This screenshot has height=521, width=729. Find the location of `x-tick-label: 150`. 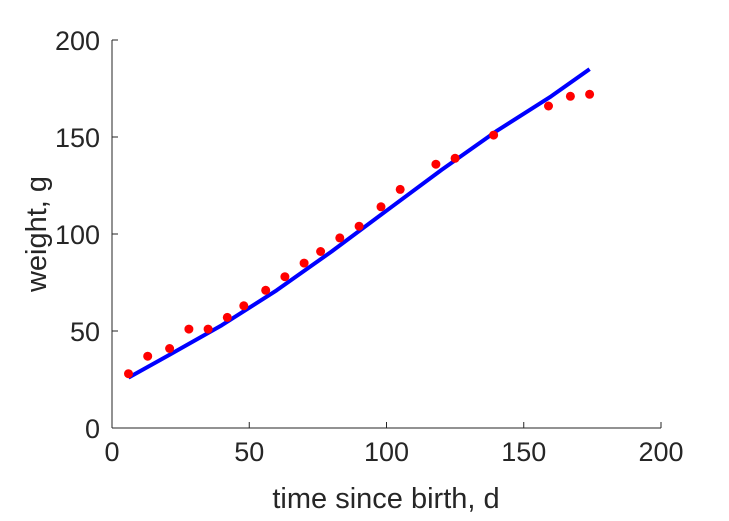

x-tick-label: 150 is located at coordinates (523, 452).